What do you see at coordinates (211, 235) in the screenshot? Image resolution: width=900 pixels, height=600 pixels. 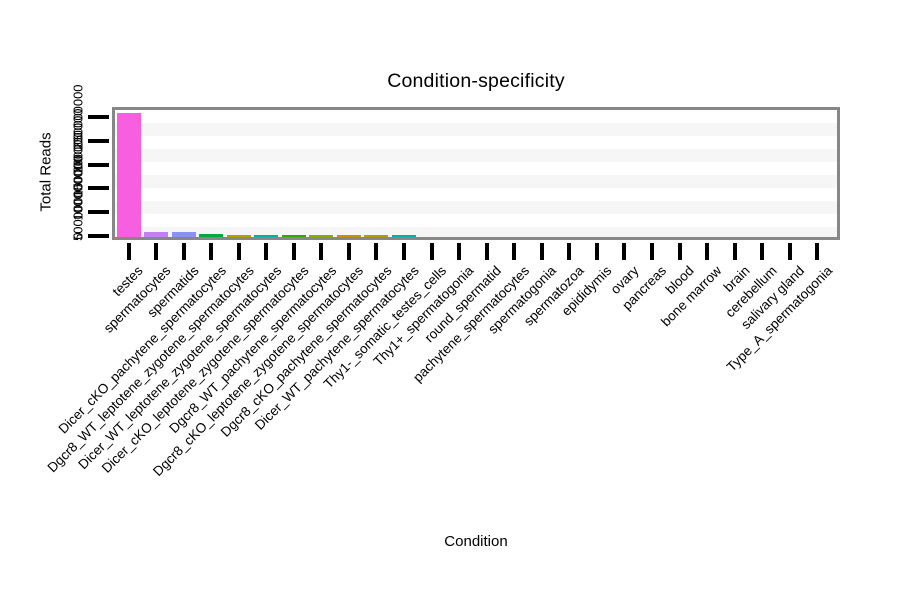 I see `bar-Dicer_cKO_pachytene_spermatocytes` at bounding box center [211, 235].